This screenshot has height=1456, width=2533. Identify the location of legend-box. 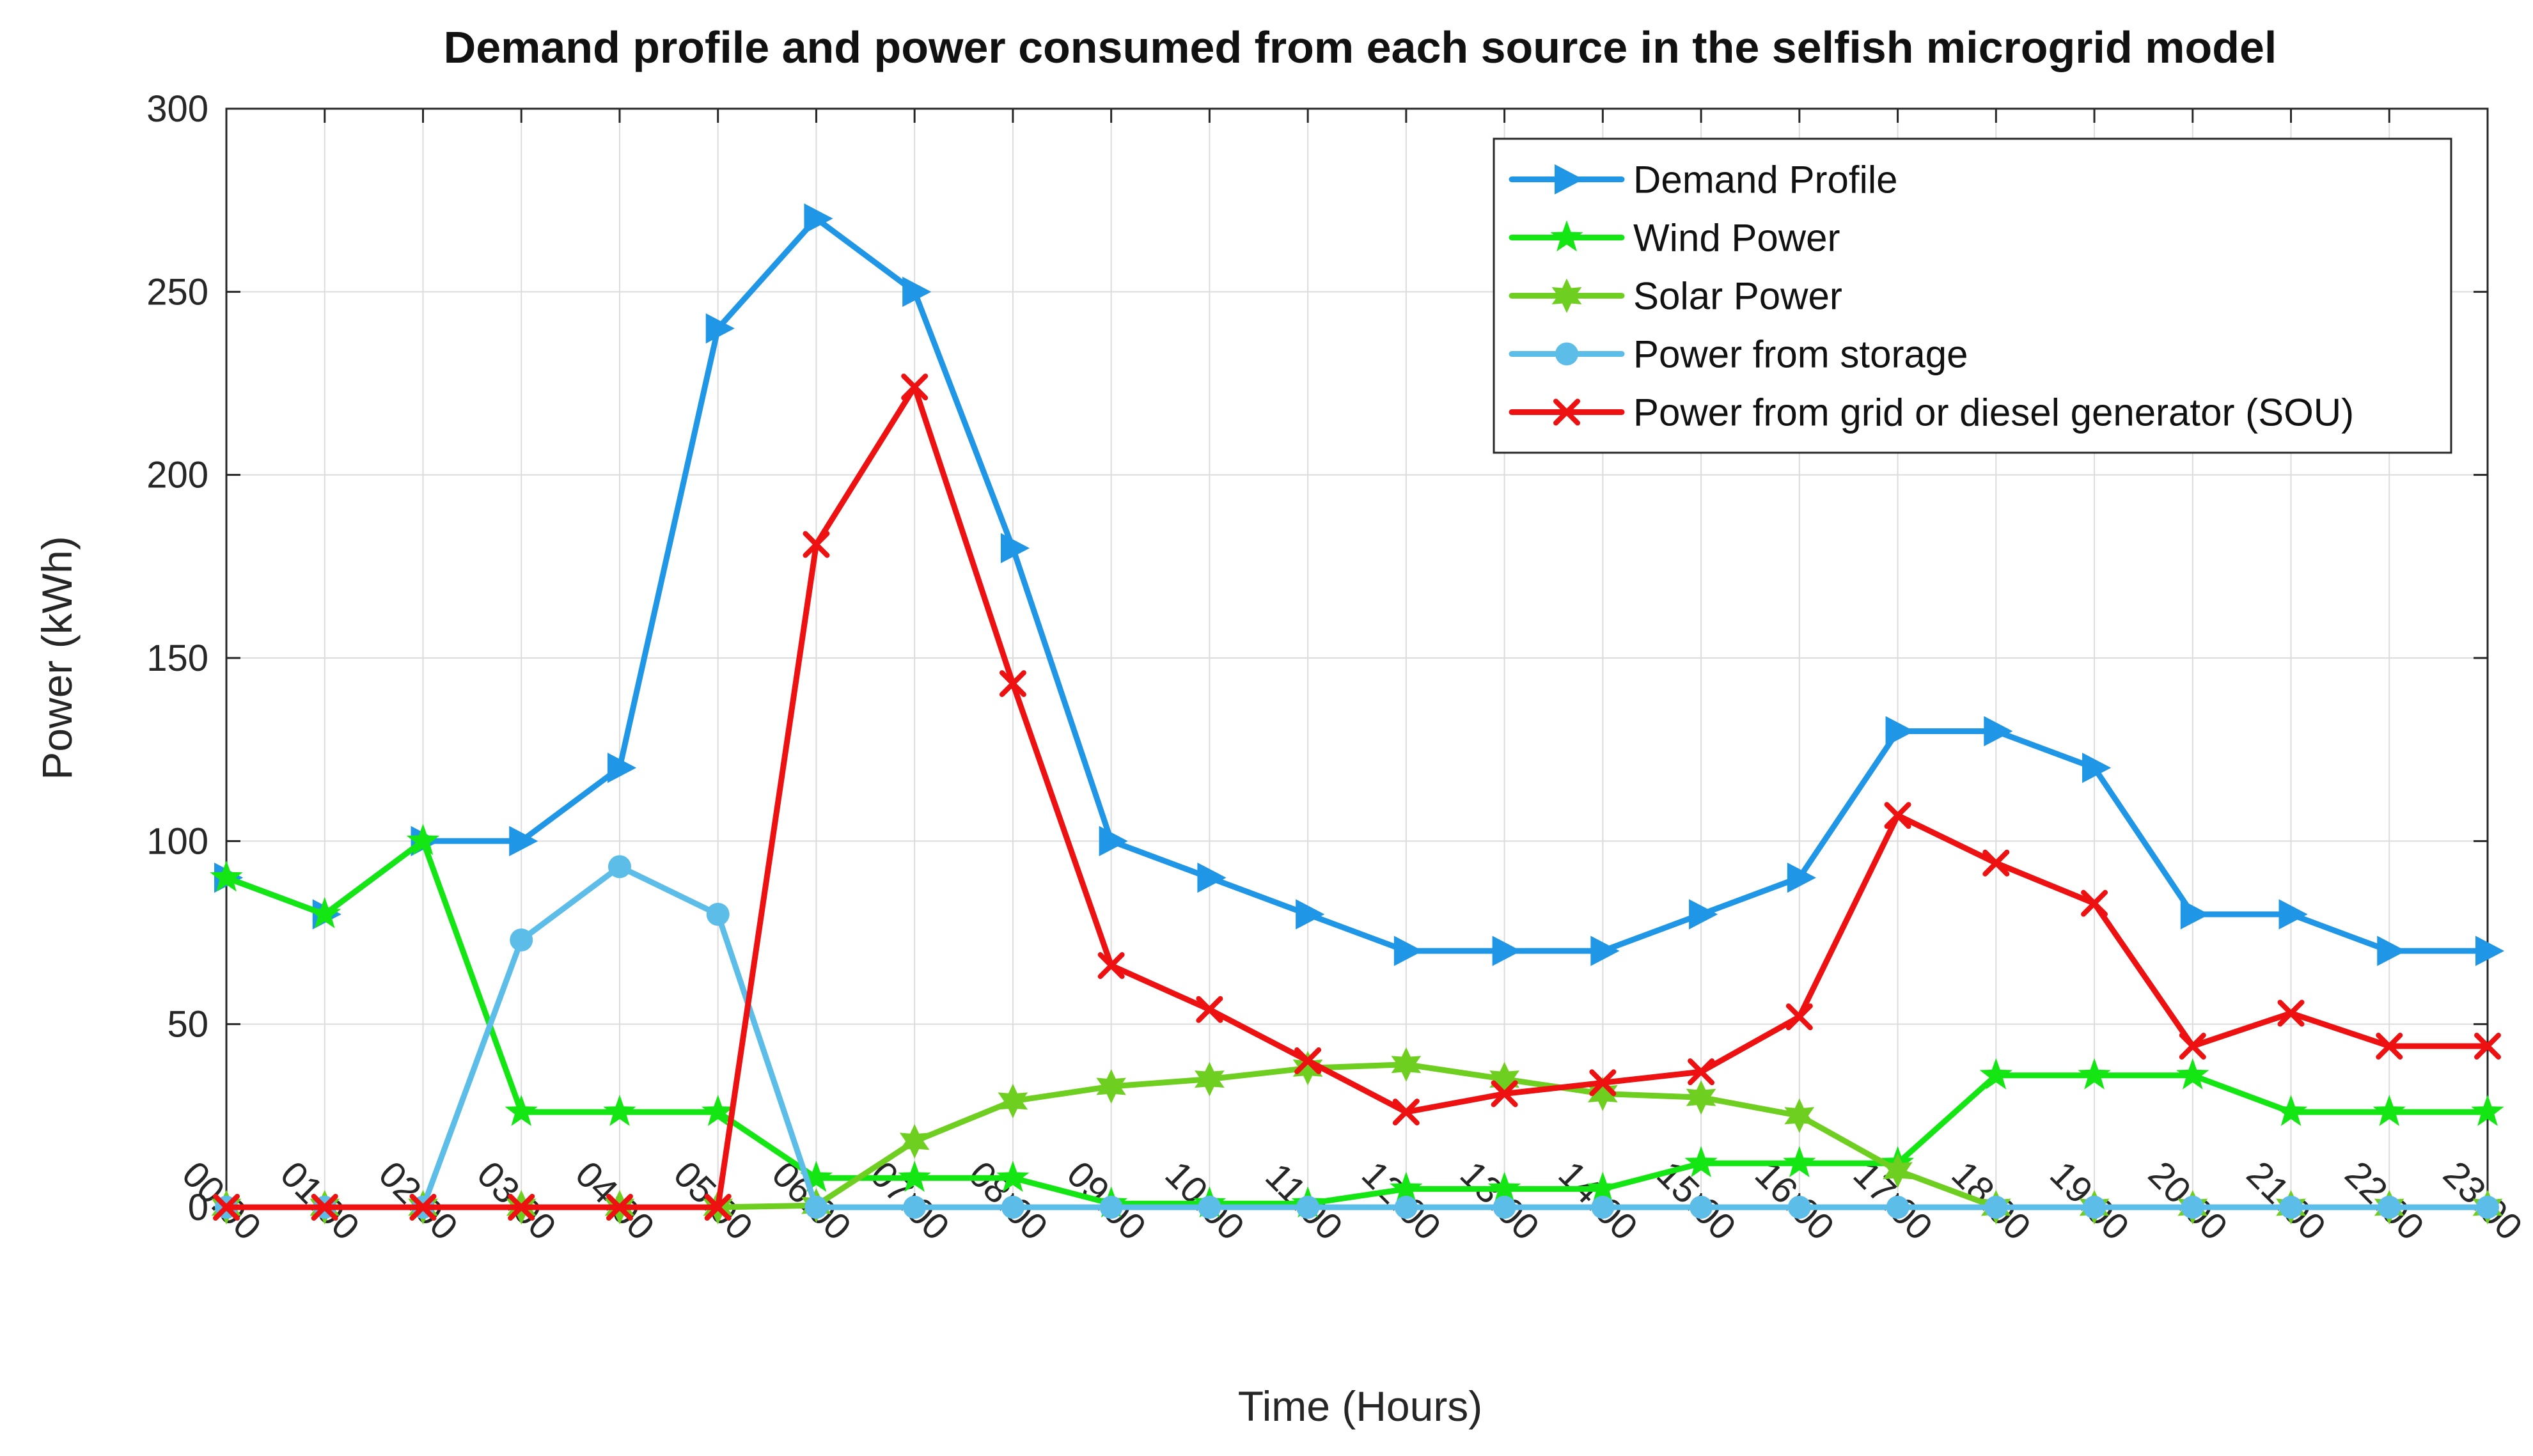
(1973, 295).